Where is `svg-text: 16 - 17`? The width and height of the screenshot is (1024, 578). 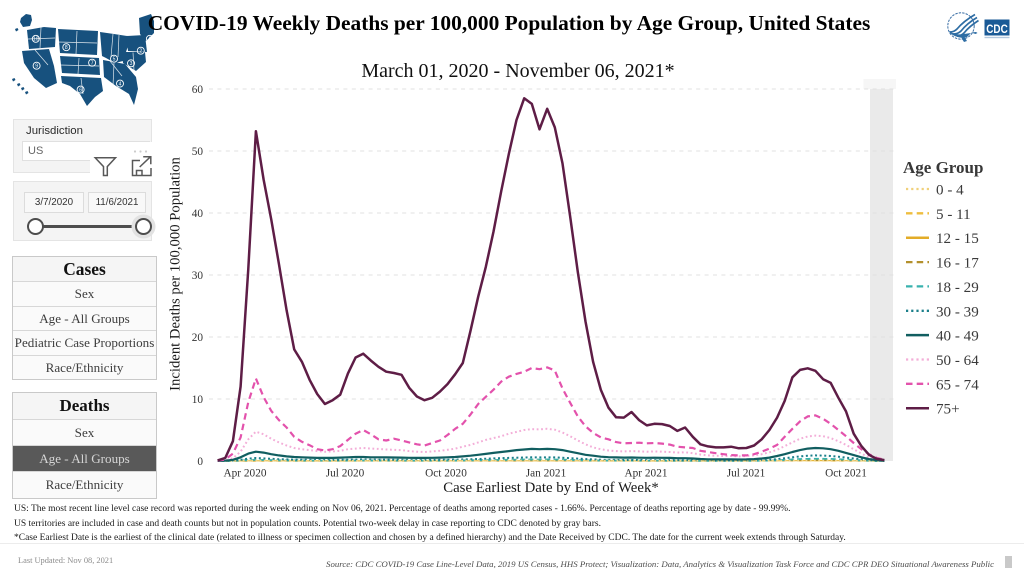
svg-text: 16 - 17 is located at coordinates (957, 264).